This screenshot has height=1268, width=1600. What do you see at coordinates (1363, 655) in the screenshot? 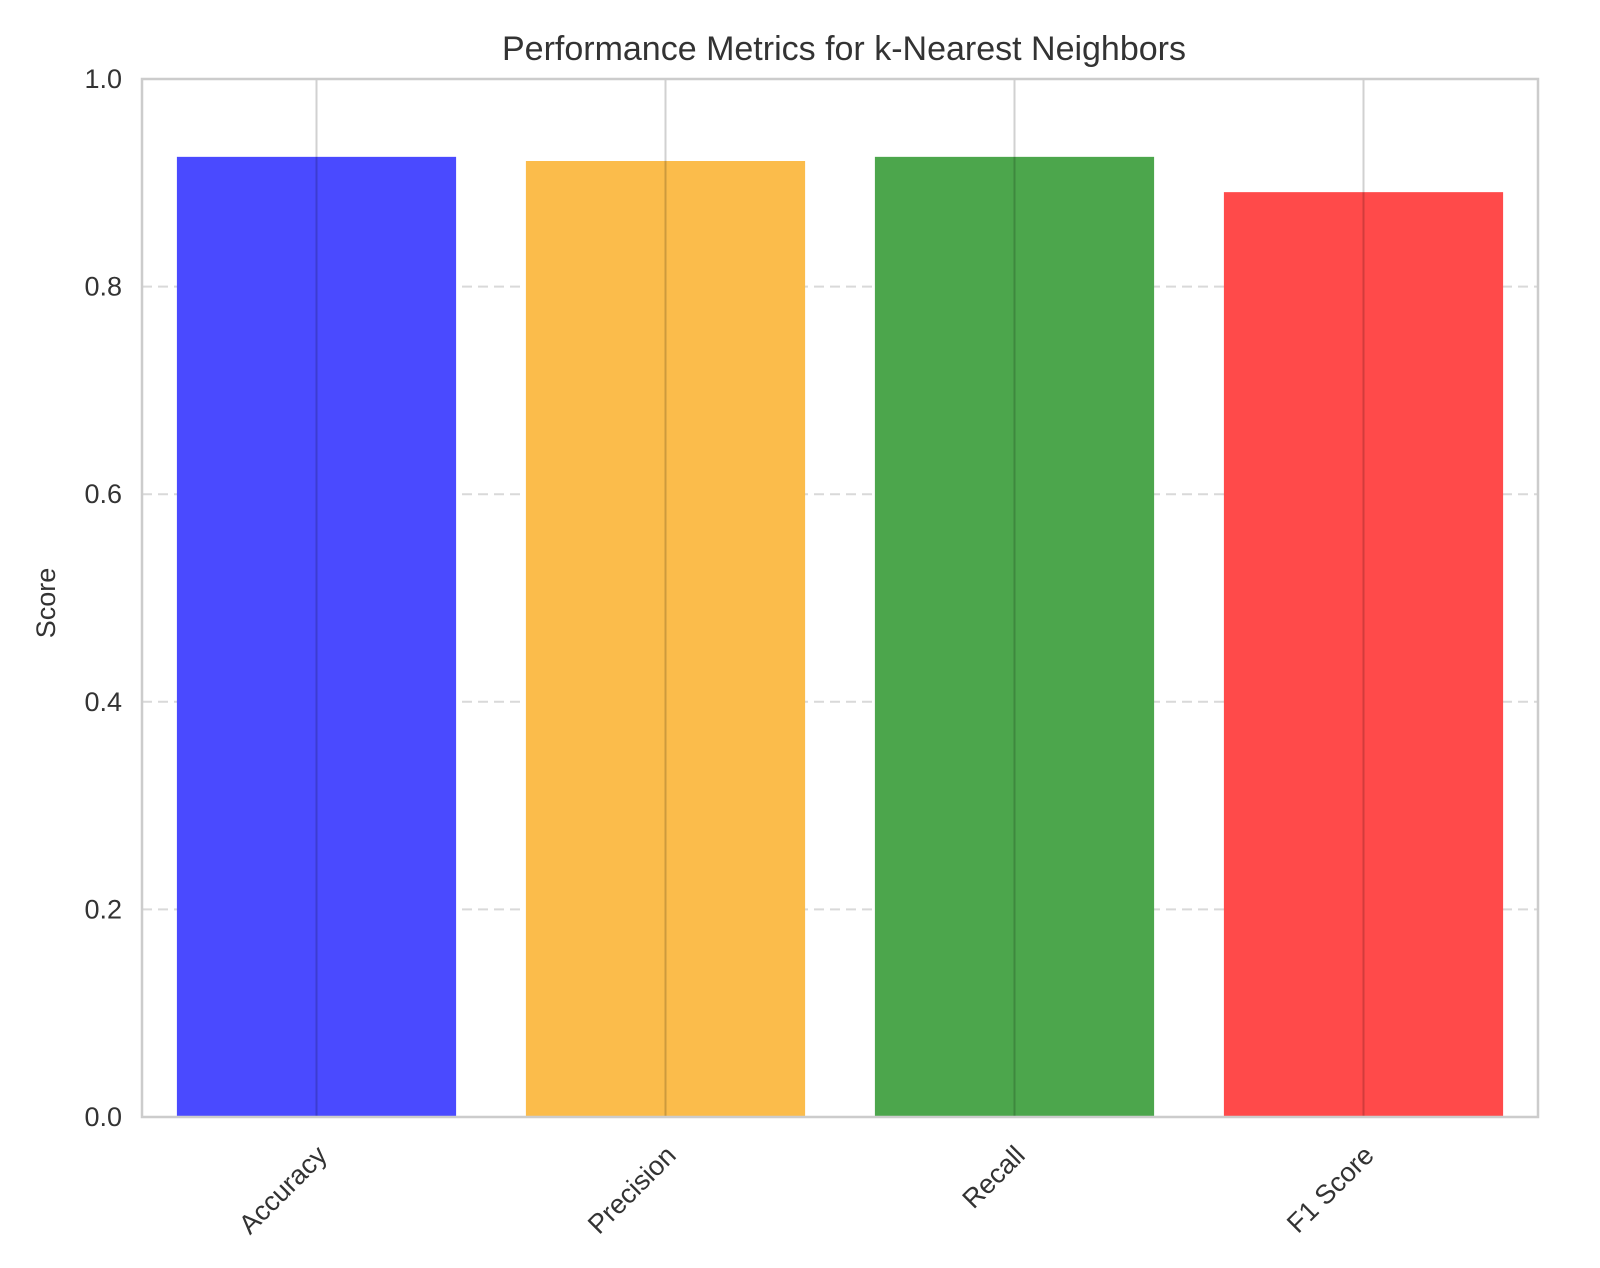
I see `bar-f1-score` at bounding box center [1363, 655].